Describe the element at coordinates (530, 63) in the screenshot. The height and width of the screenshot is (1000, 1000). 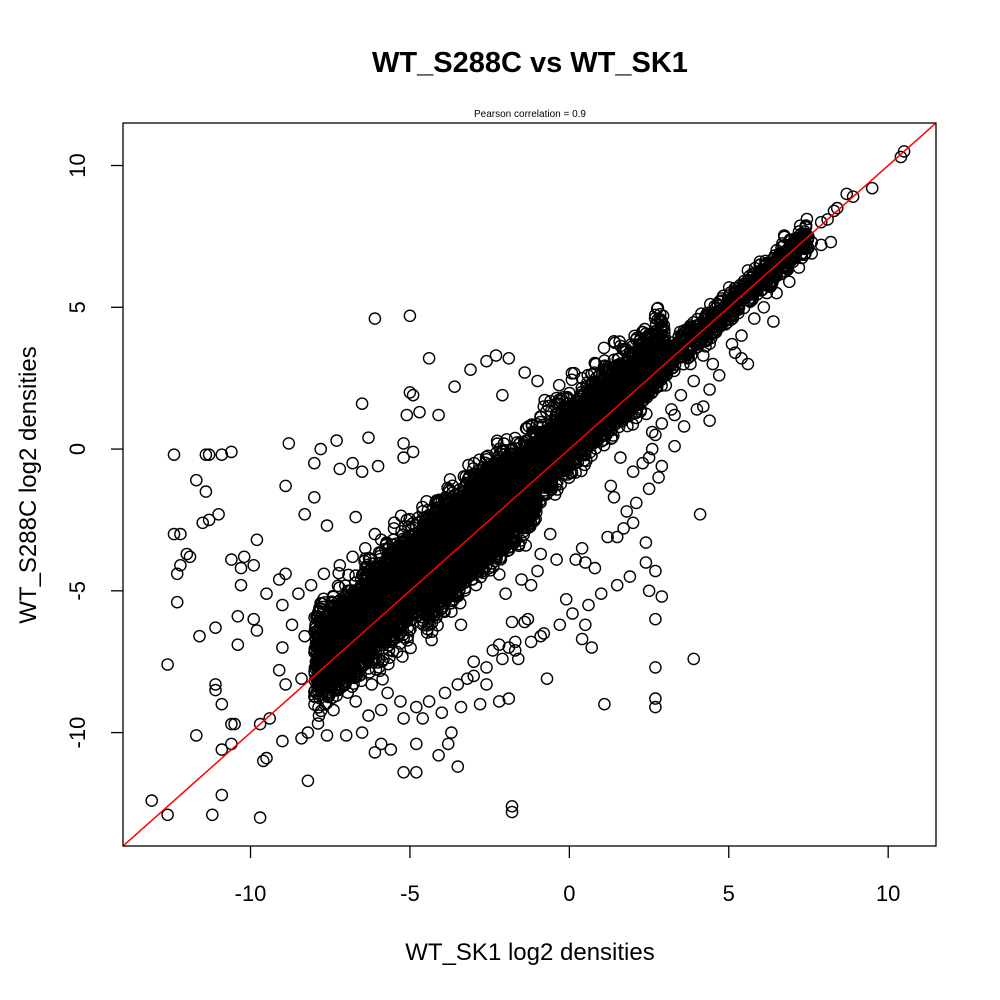
I see `chart-title: WT_S288C vs WT_SK1` at that location.